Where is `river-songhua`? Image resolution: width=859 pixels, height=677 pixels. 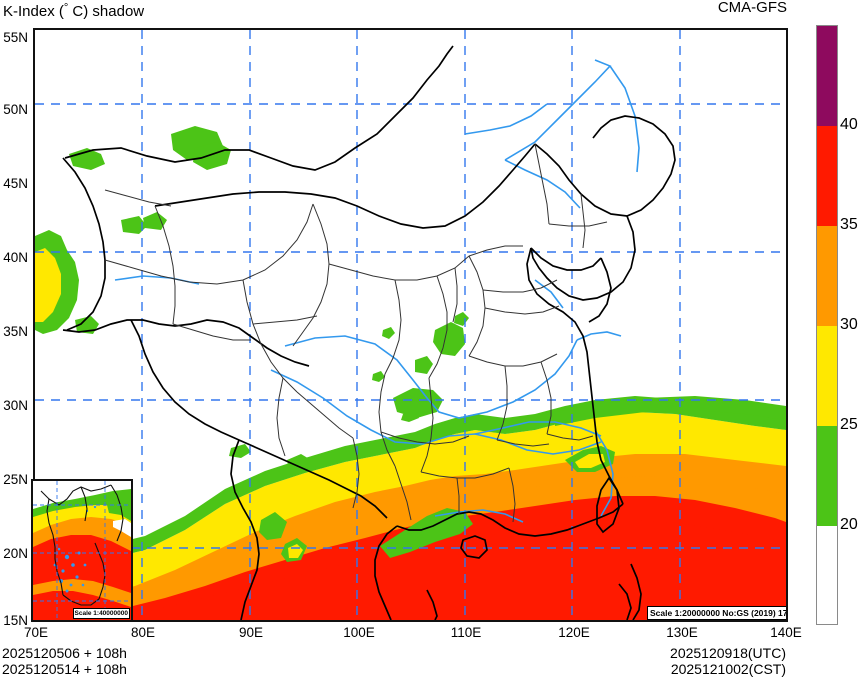 river-songhua is located at coordinates (542, 184).